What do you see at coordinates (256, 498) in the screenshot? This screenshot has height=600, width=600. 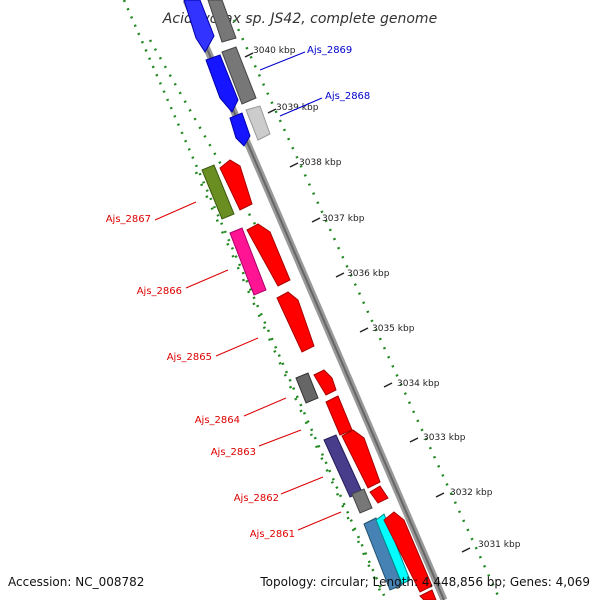 I see `gene-label-Ajs_2862: Ajs_2862` at bounding box center [256, 498].